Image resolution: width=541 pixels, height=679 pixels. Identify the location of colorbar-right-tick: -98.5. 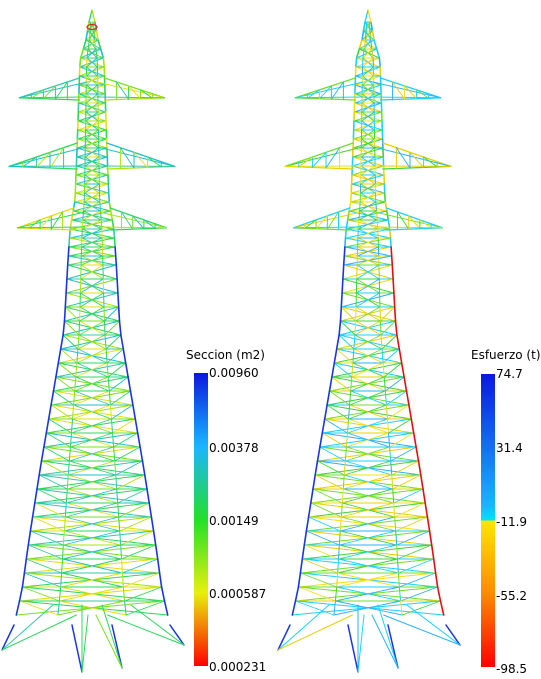
(512, 669).